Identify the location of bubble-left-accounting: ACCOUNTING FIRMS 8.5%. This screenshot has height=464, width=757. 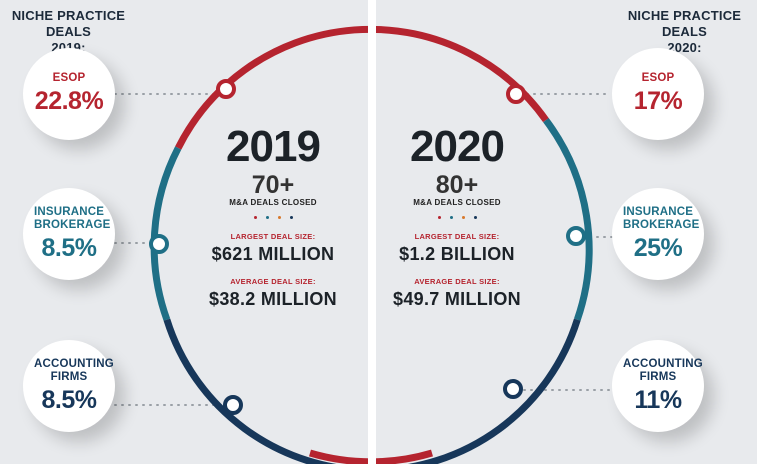
(69, 386).